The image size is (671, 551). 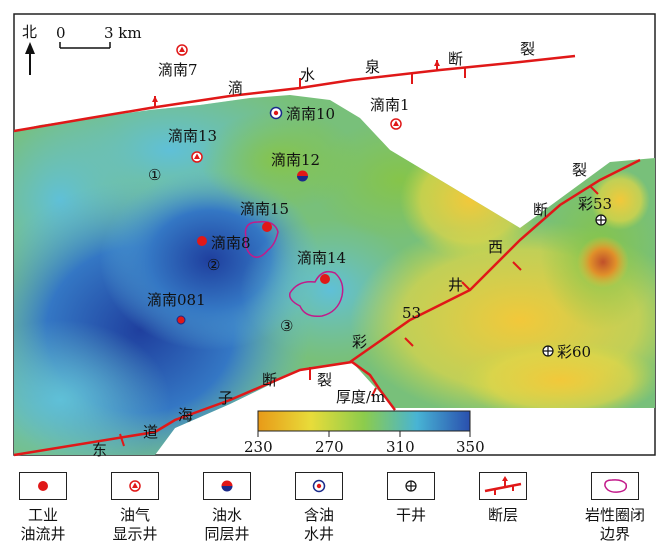 I want to click on fault-char: 彩, so click(x=359, y=342).